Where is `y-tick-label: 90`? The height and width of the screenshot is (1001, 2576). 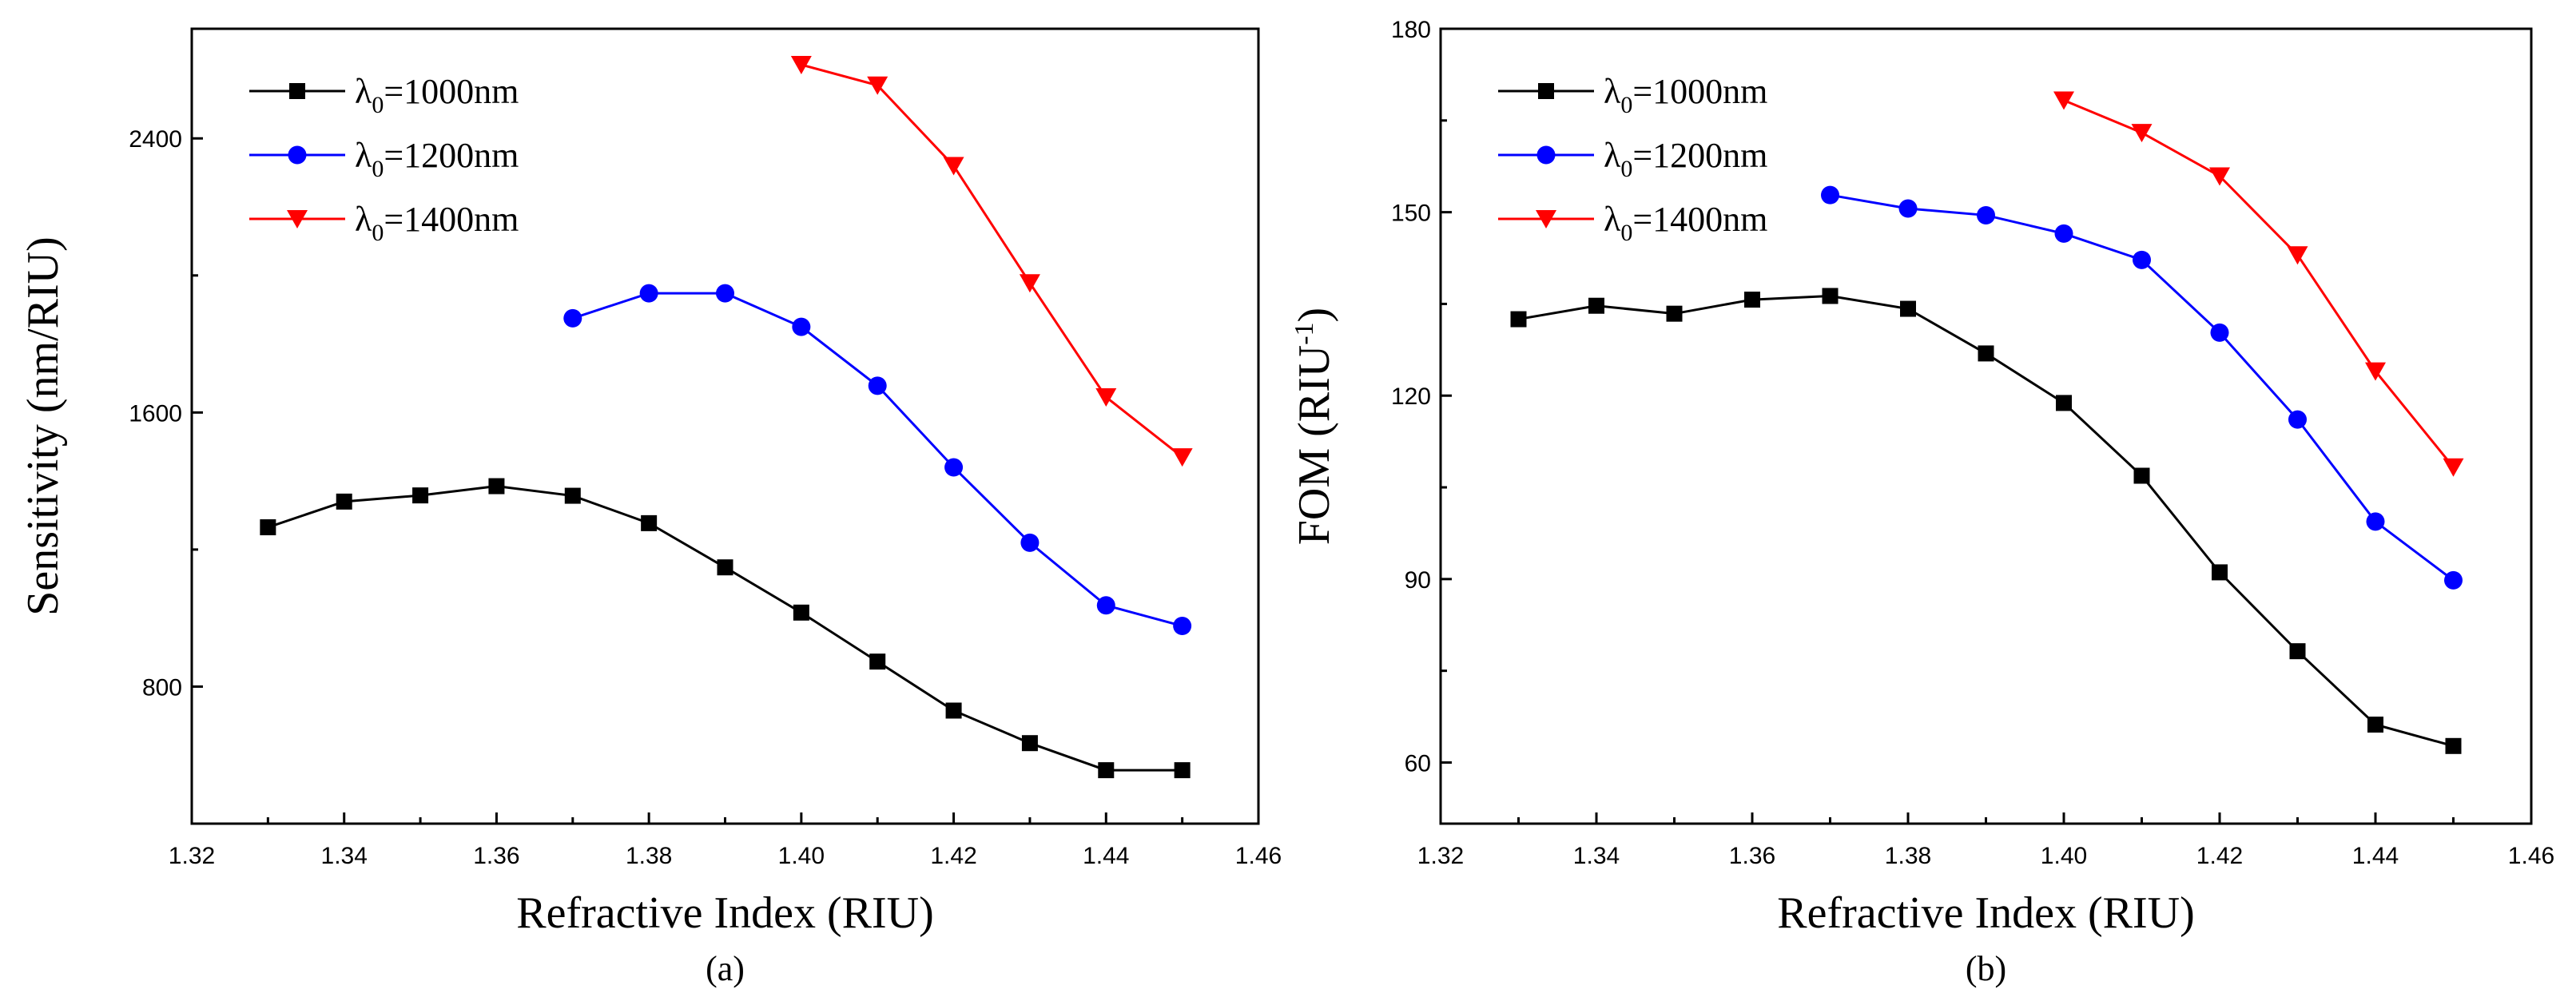
y-tick-label: 90 is located at coordinates (1418, 580).